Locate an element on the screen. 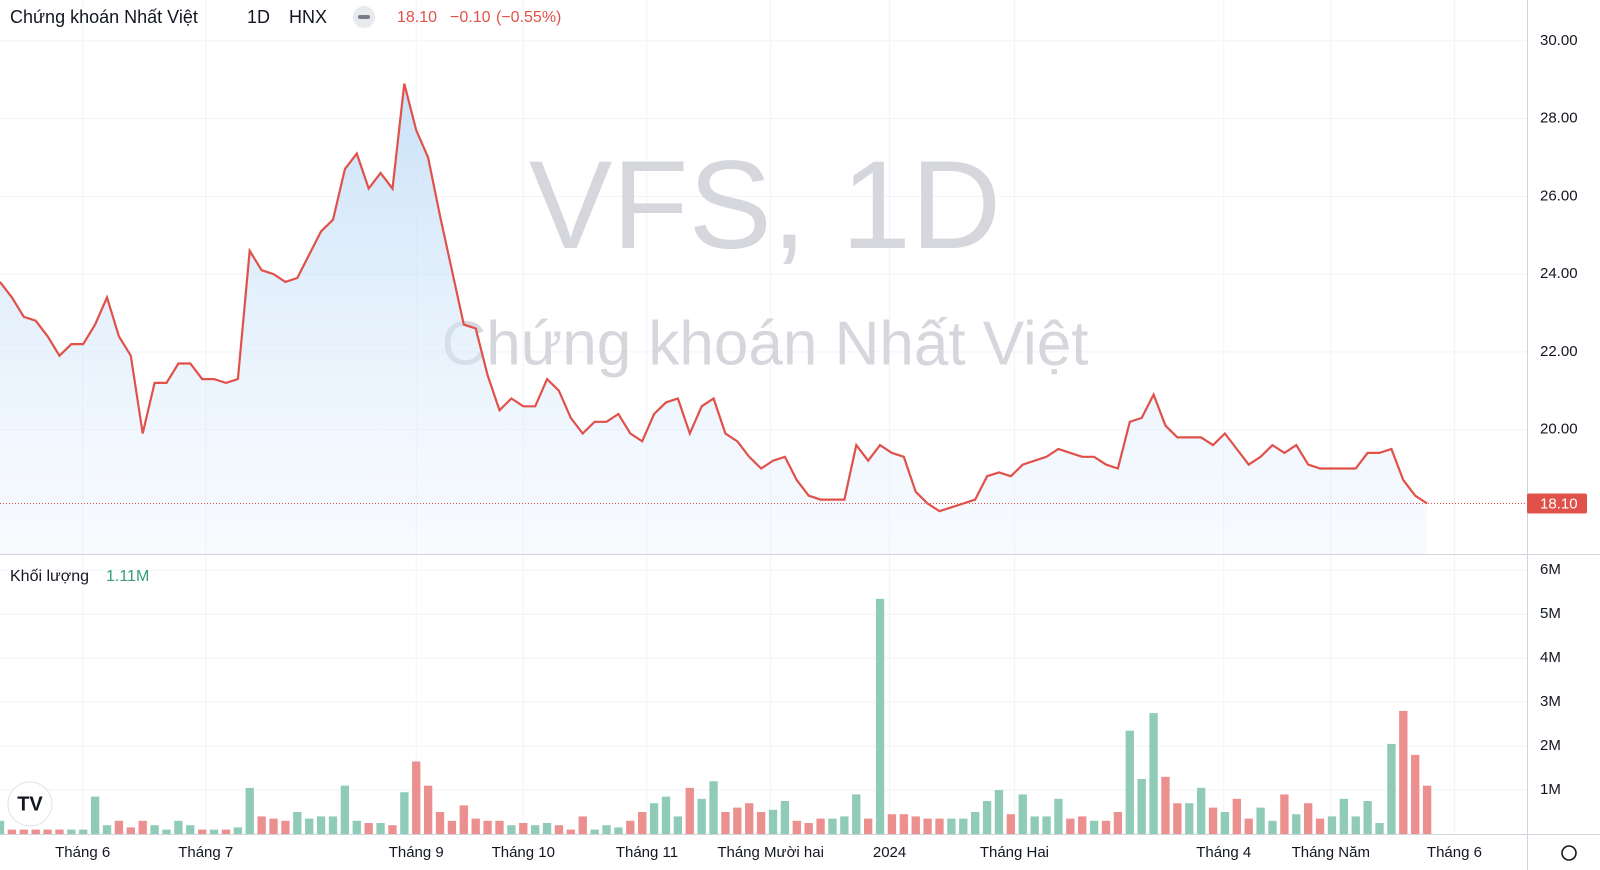 The width and height of the screenshot is (1600, 870). logo is located at coordinates (30, 804).